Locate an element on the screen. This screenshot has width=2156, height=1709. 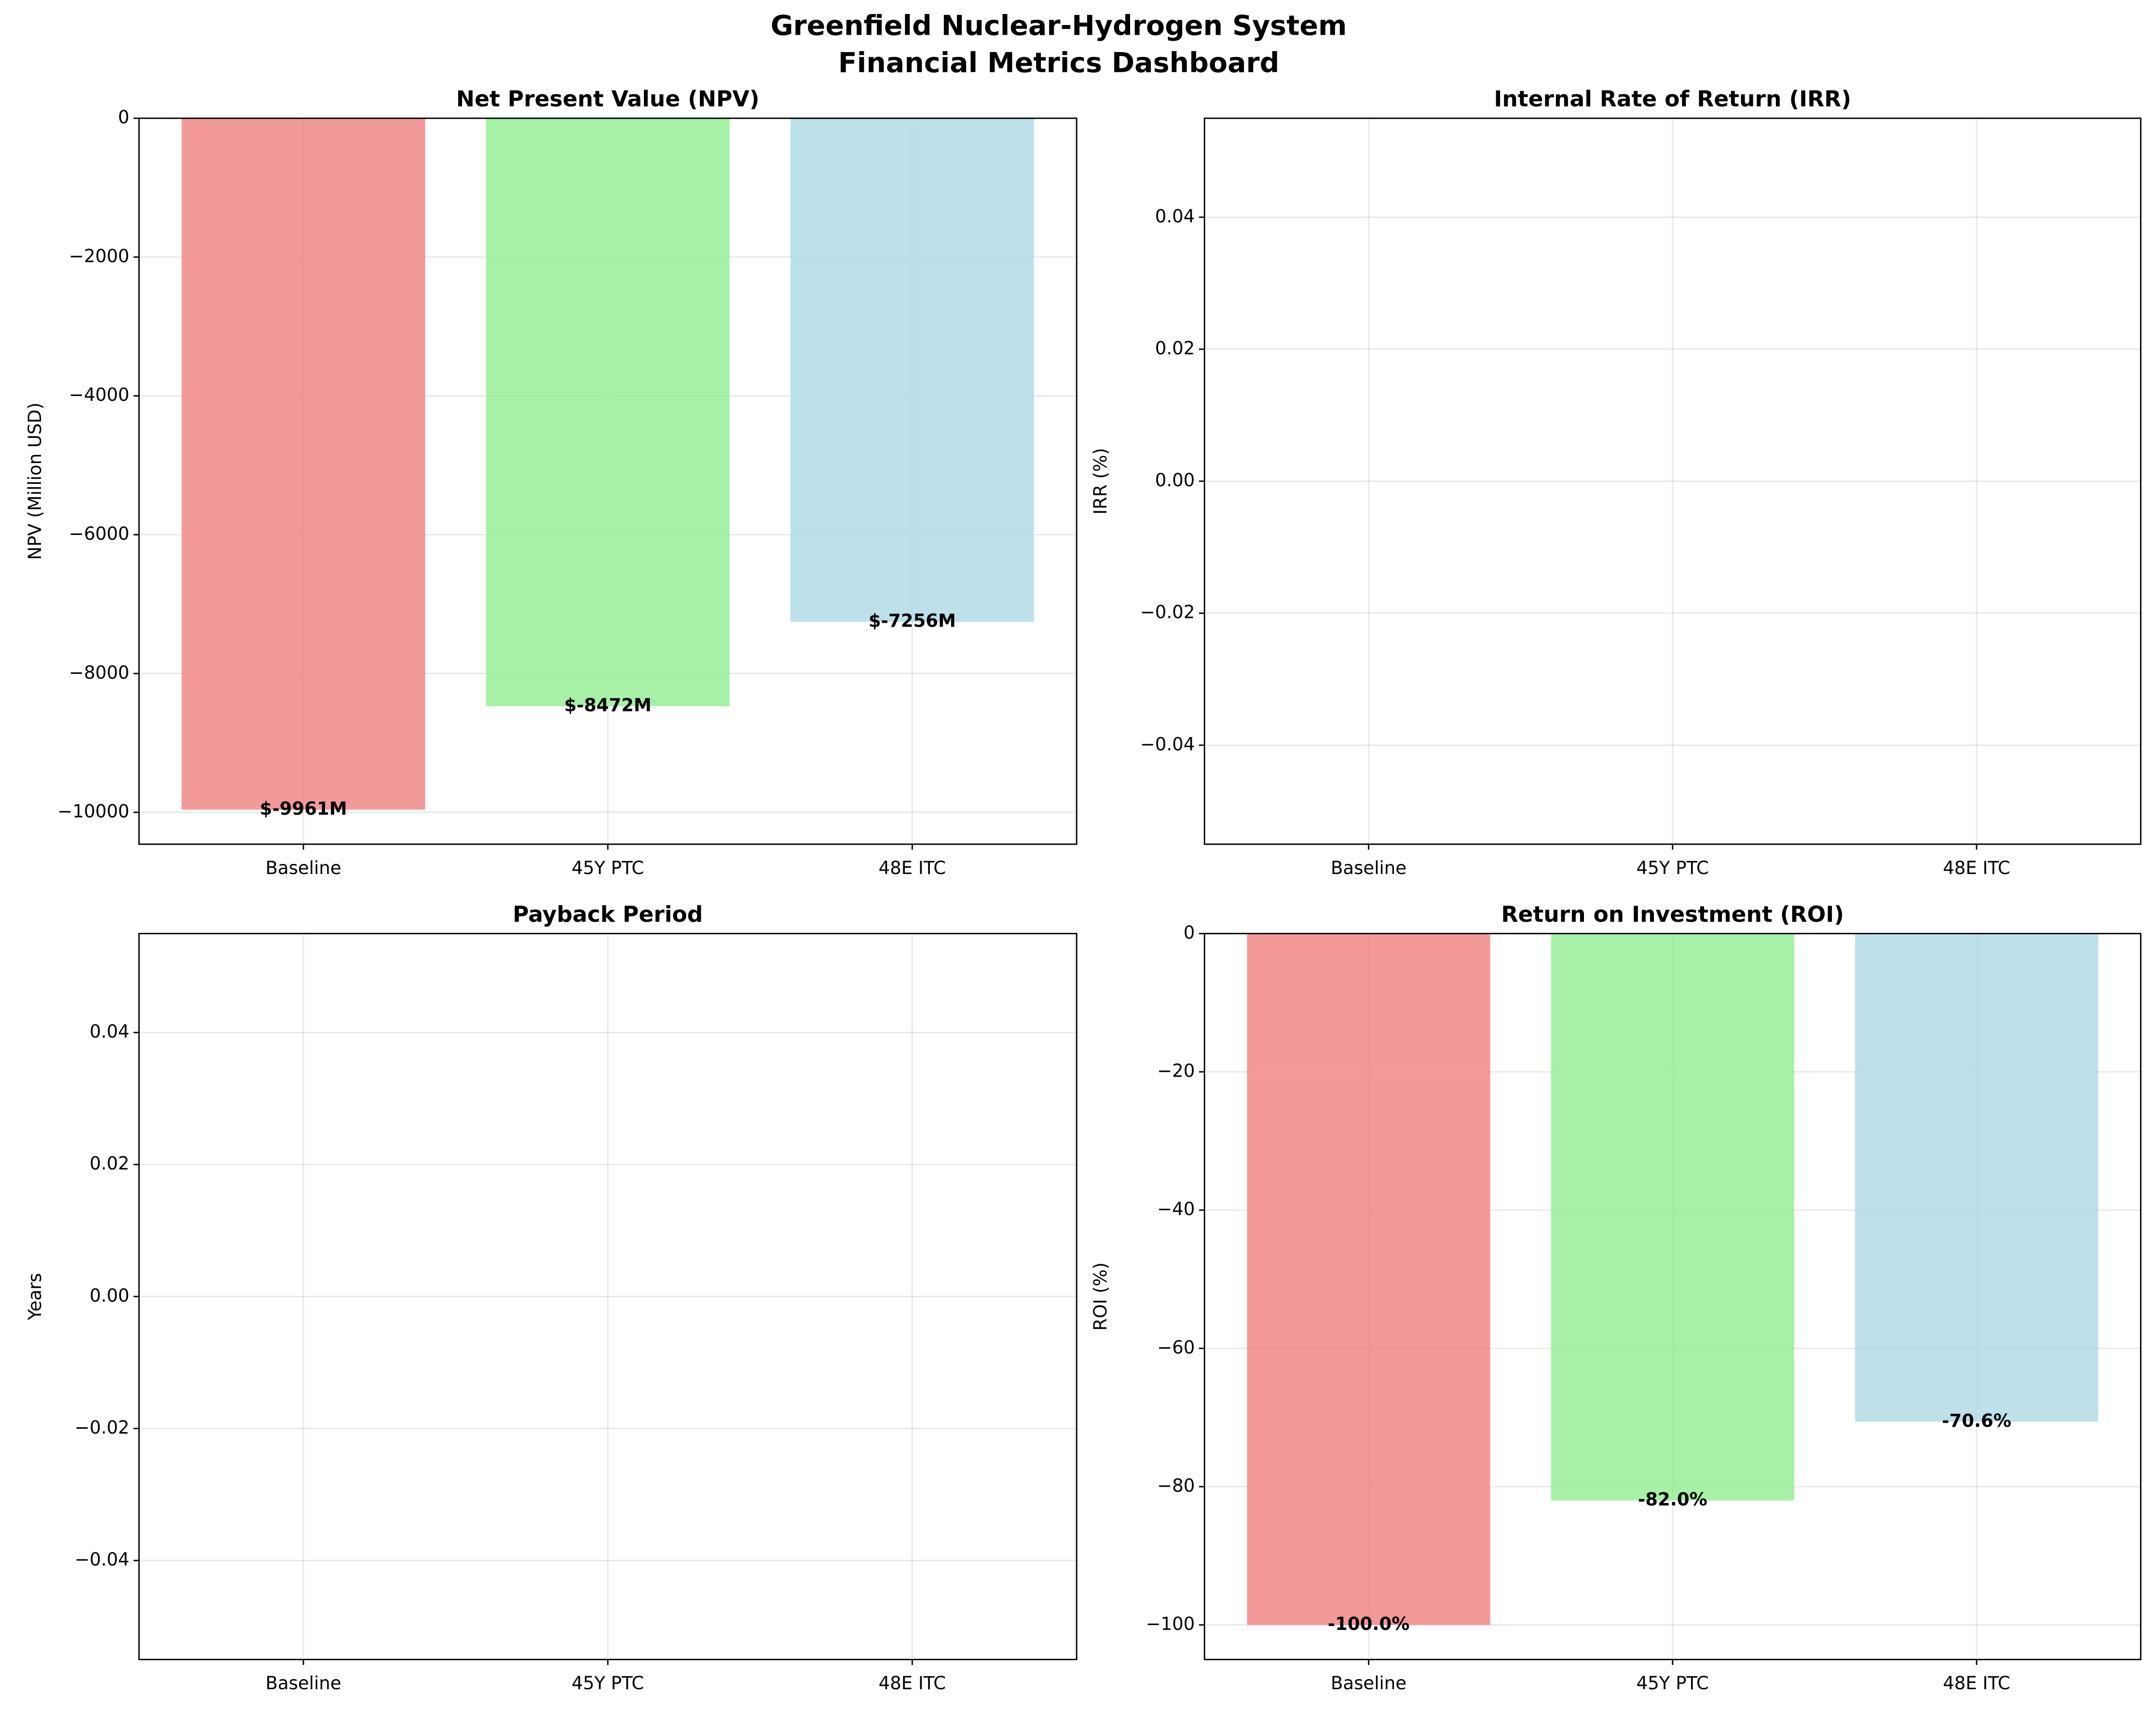
subplot-title: Internal Rate of Return (IRR) is located at coordinates (1672, 99).